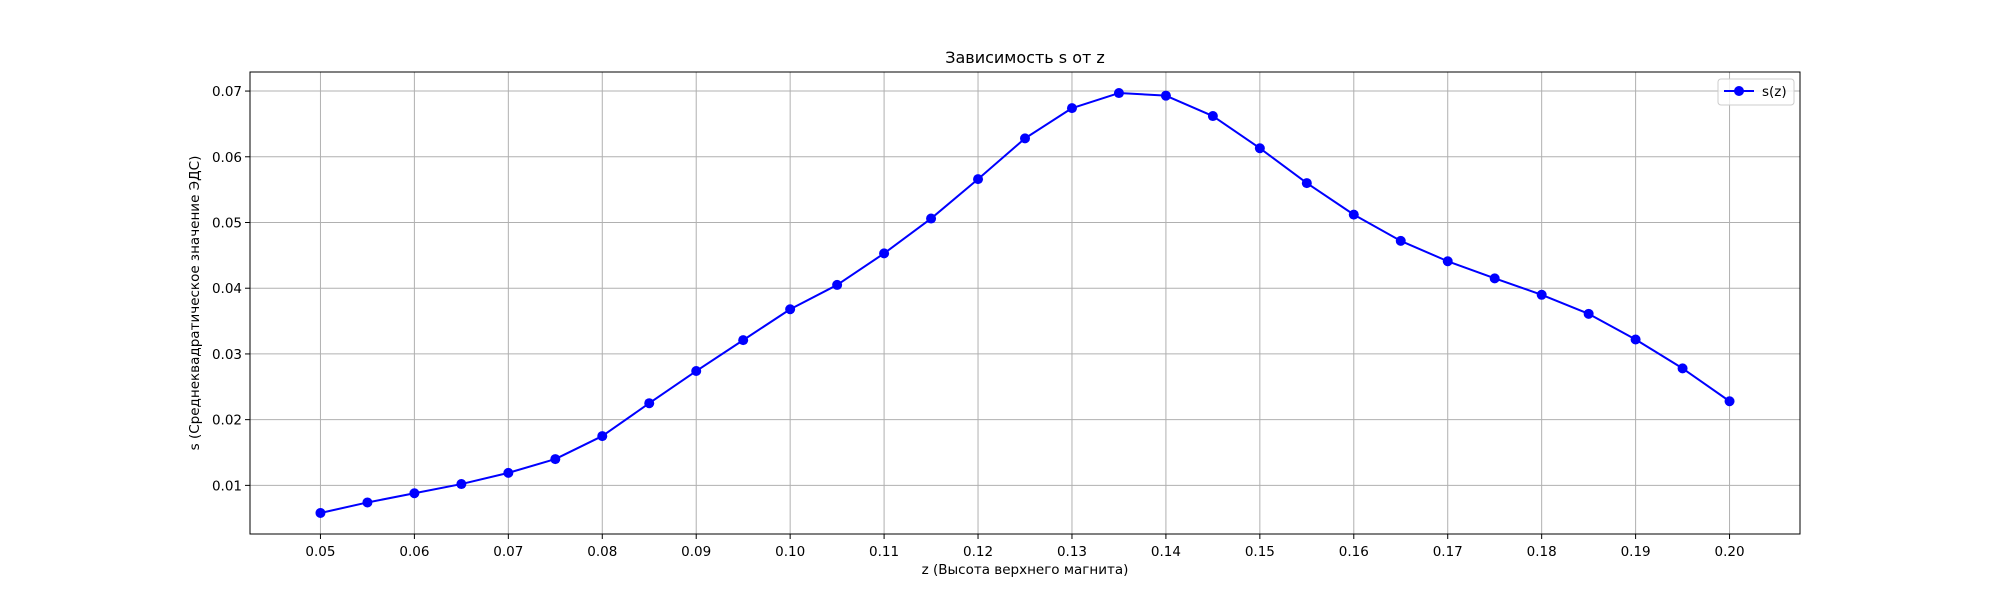  Describe the element at coordinates (1260, 552) in the screenshot. I see `x-tick-label: 0.15` at that location.